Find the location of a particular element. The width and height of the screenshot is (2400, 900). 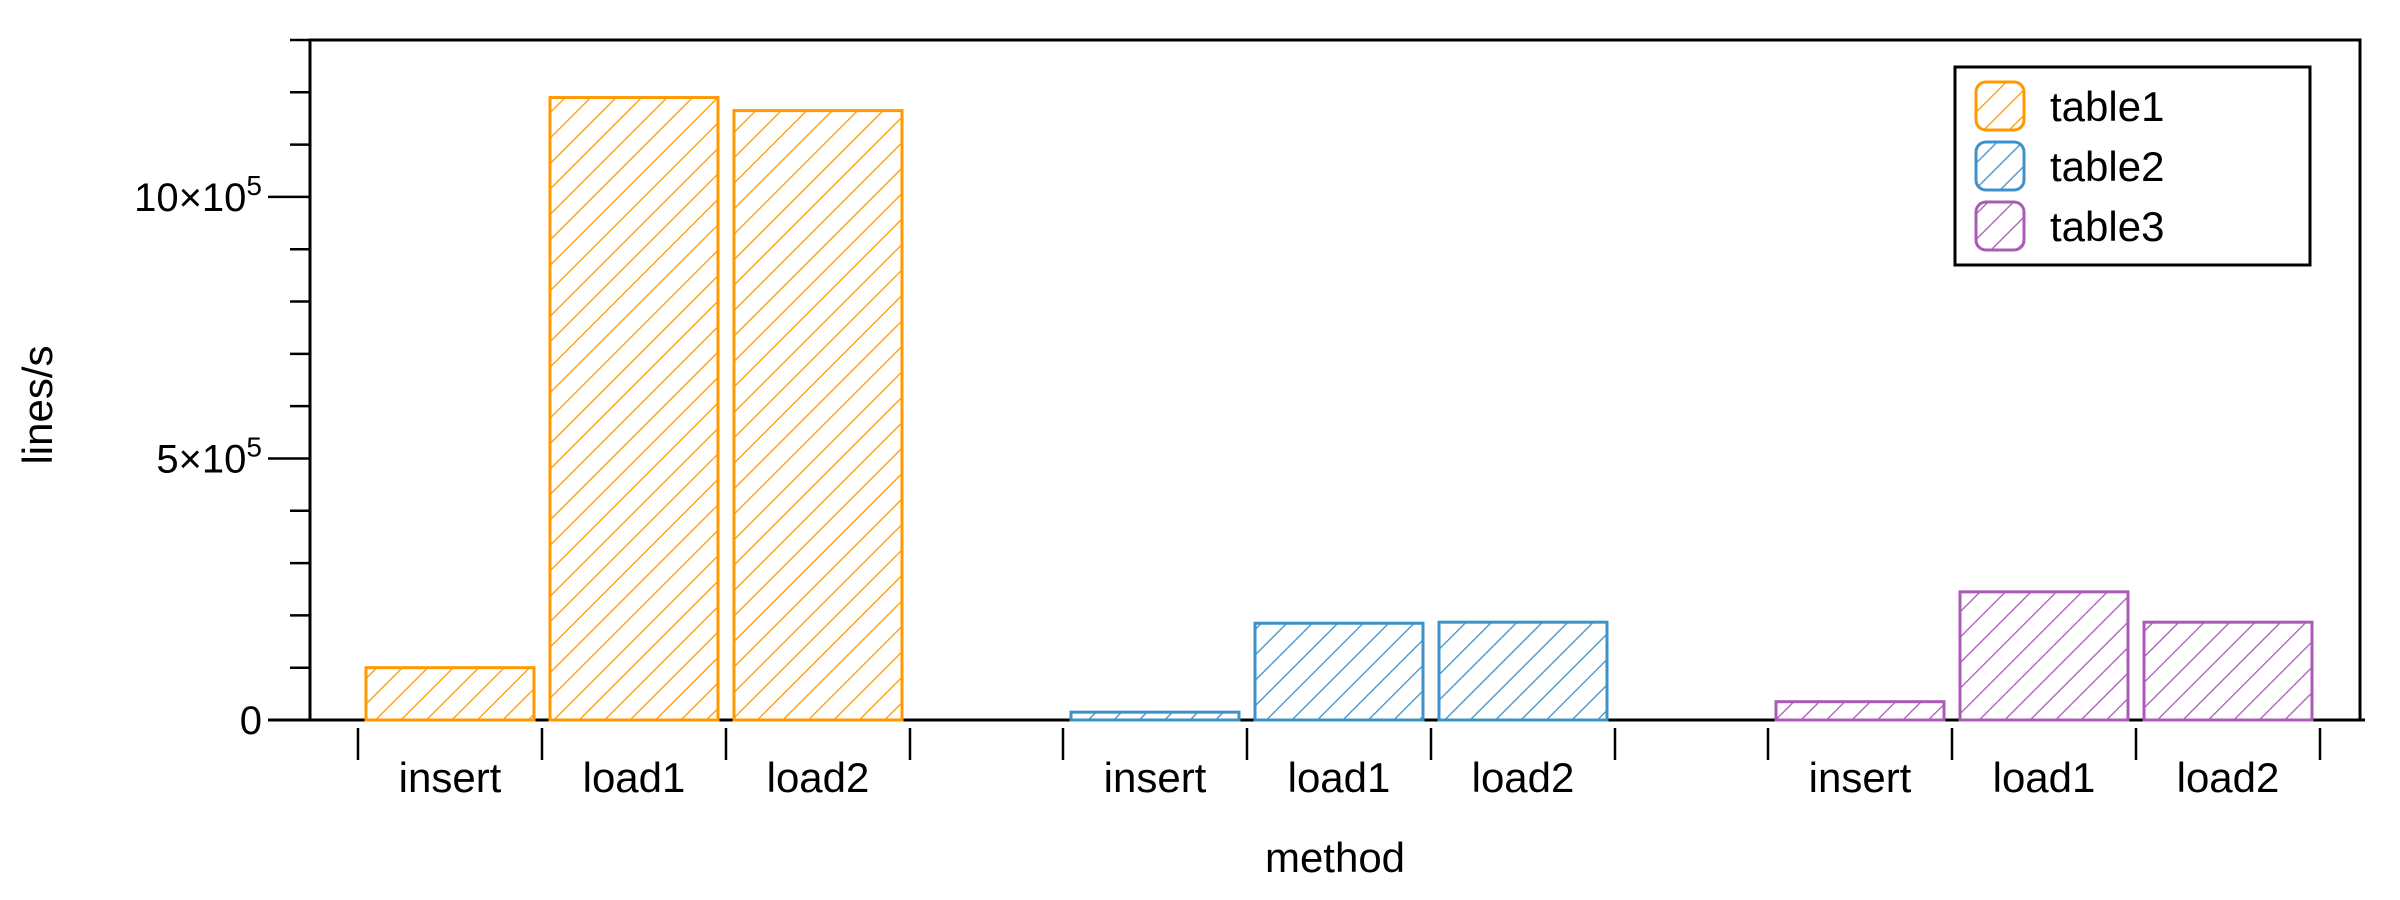

y-tick-label: 5×10⁵ is located at coordinates (209, 456).